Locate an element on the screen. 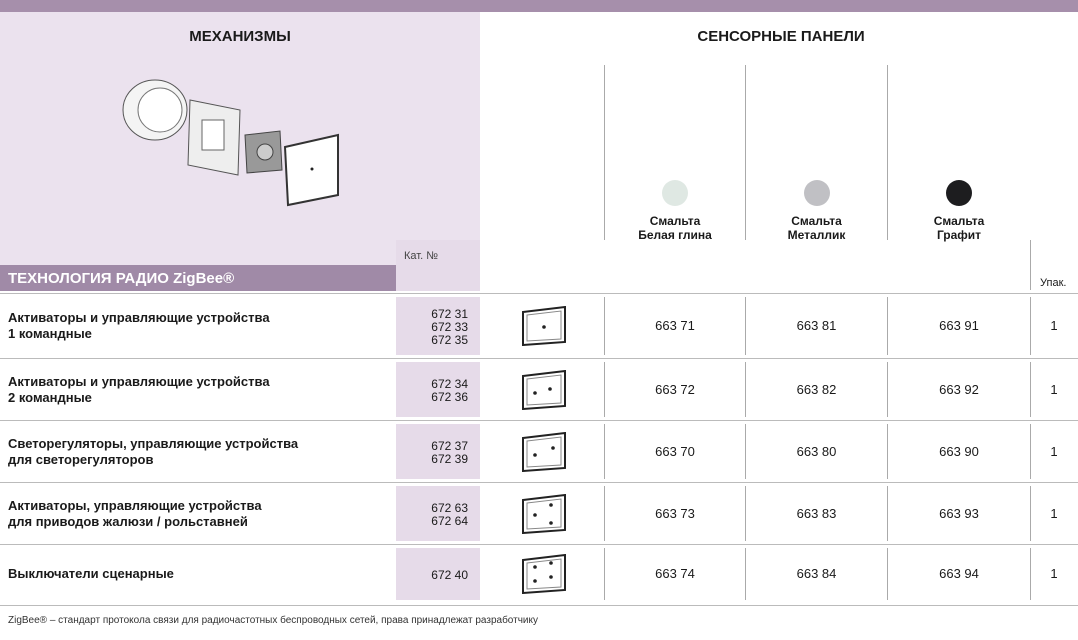 Image resolution: width=1078 pixels, height=640 pixels. cat-number: 672 63 is located at coordinates (449, 507).